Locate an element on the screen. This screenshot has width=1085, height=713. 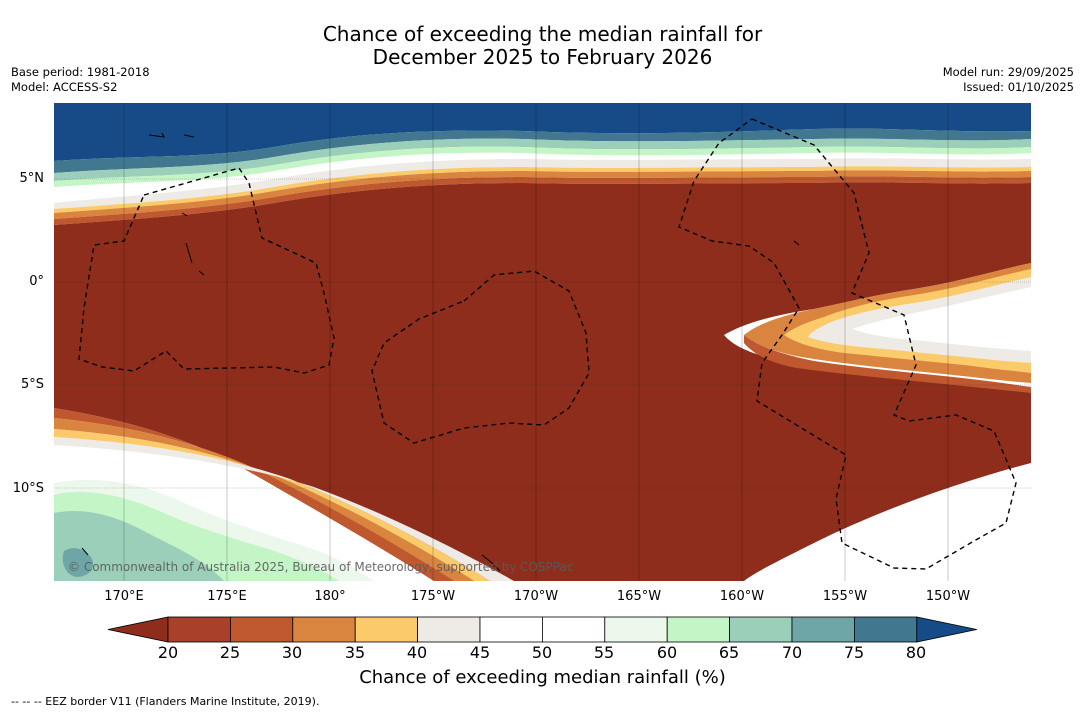
colorbar is located at coordinates (542, 629).